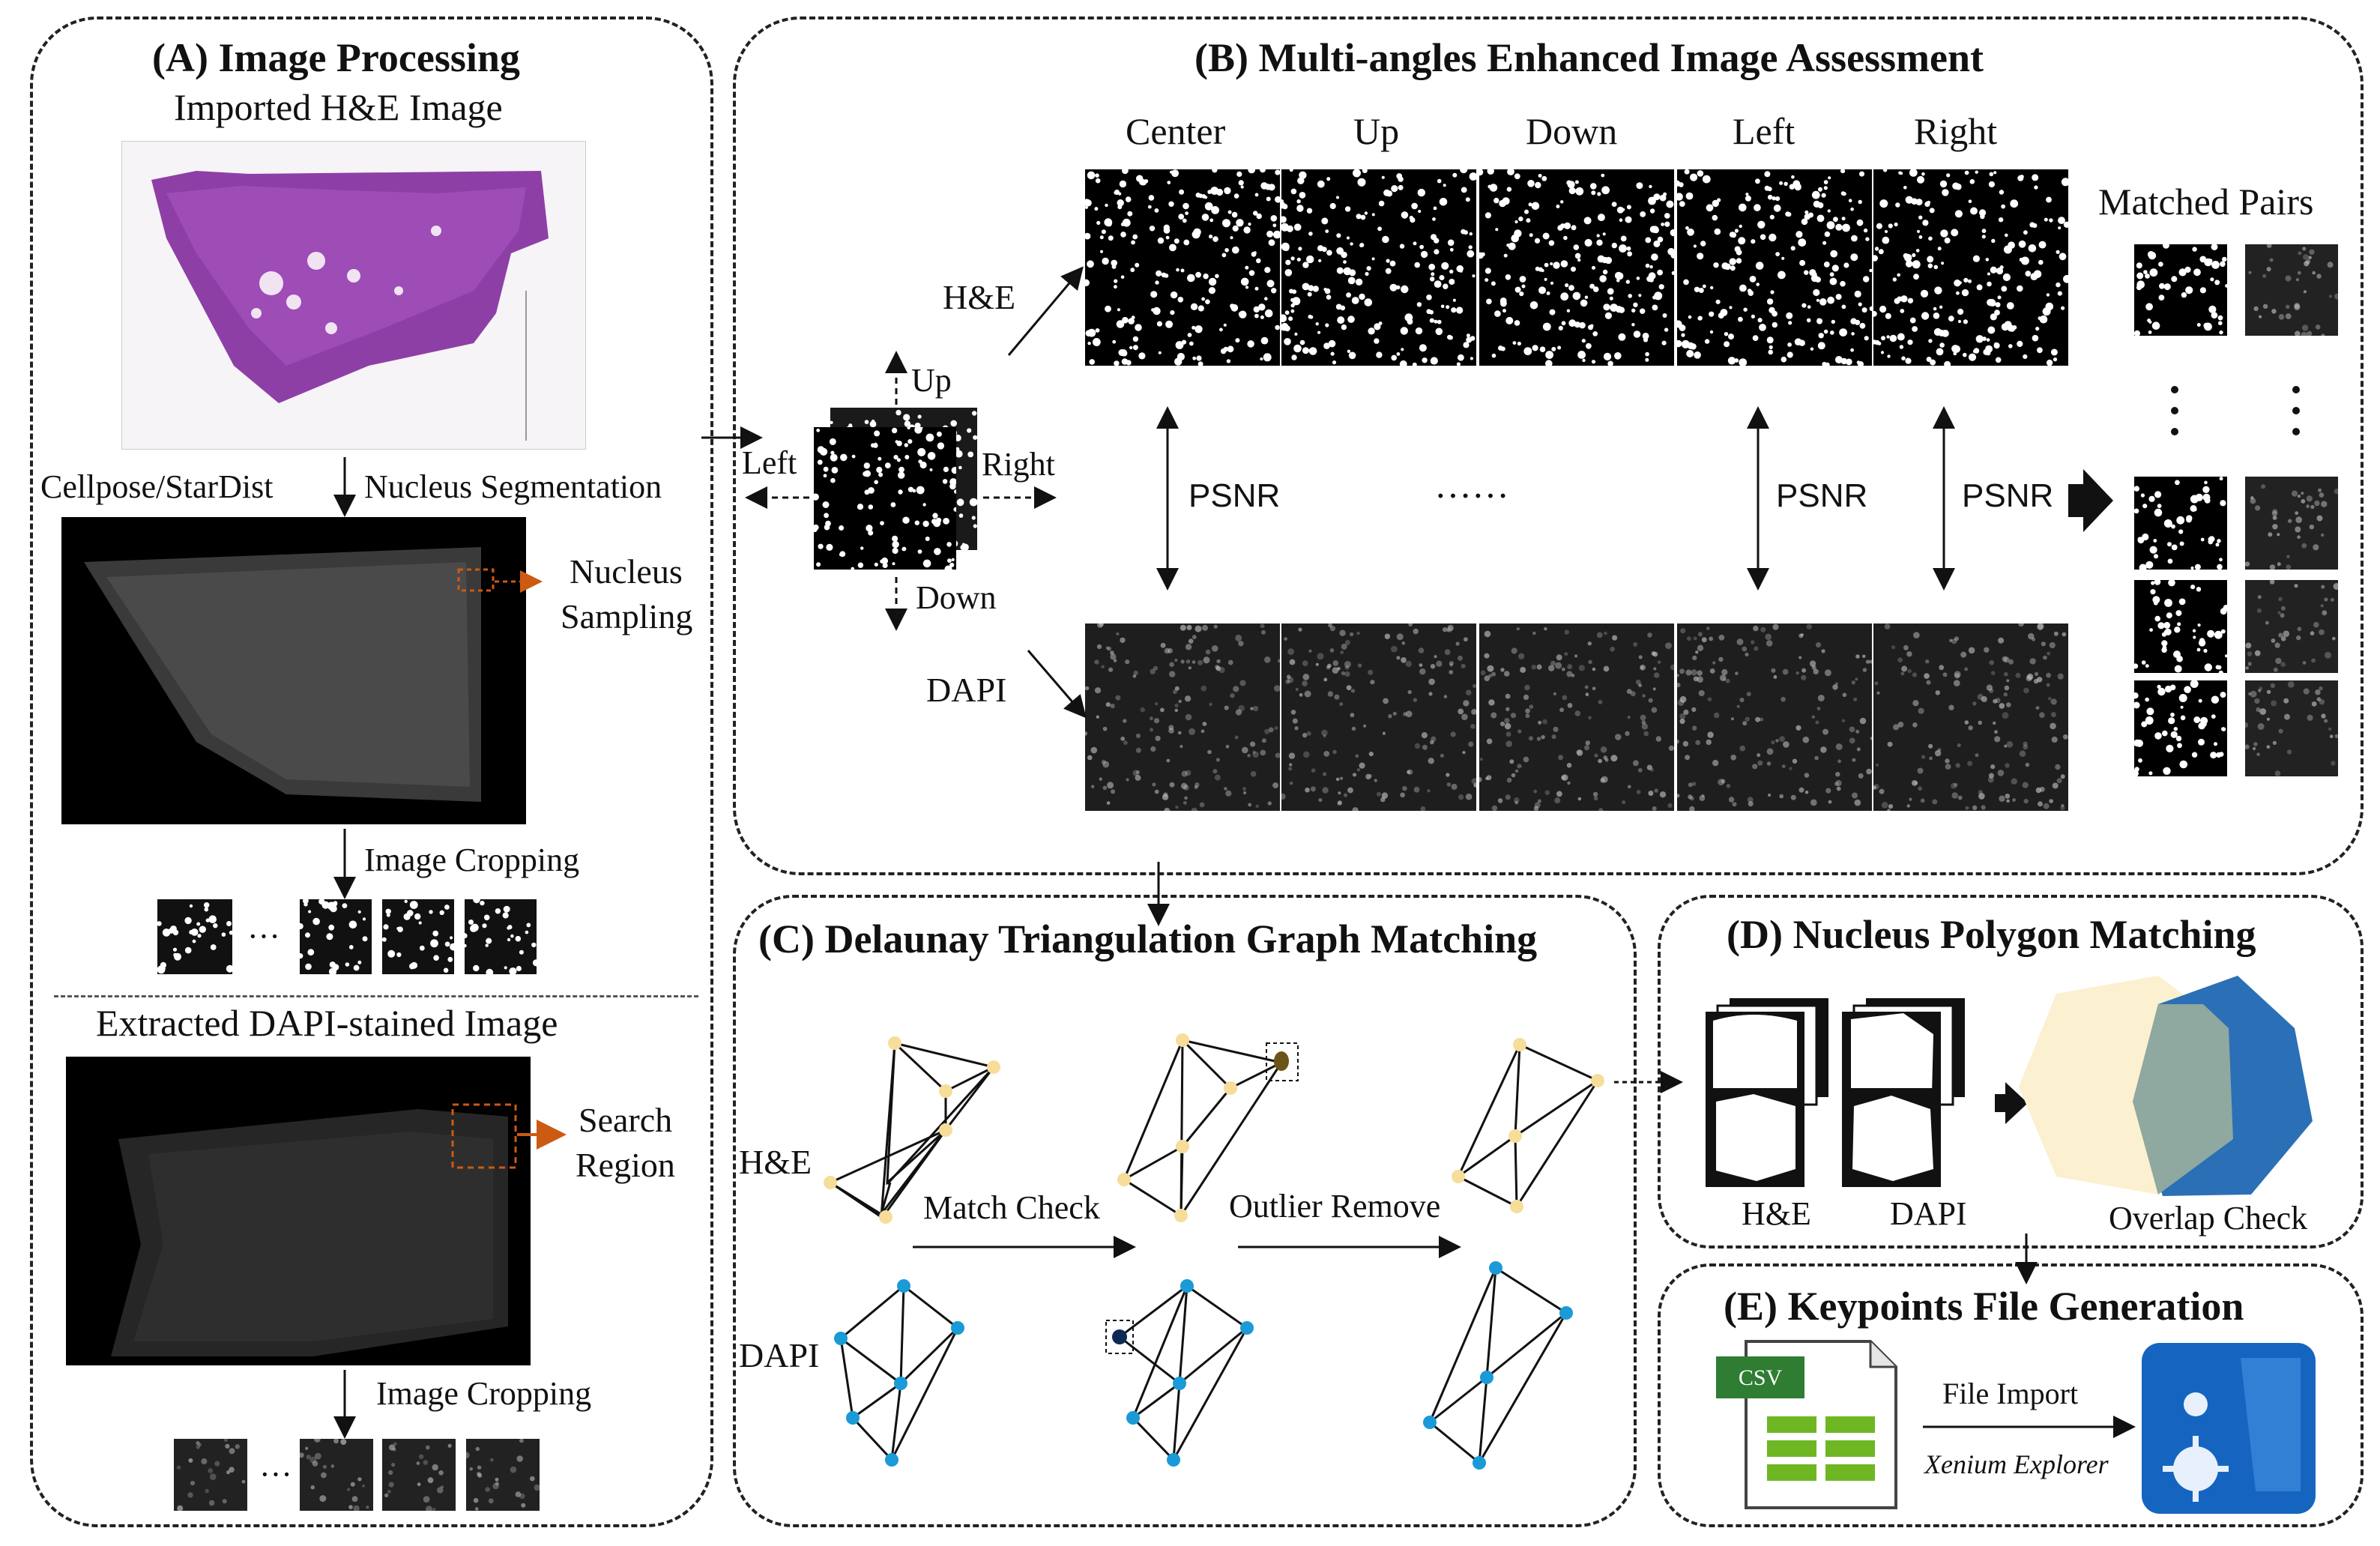  I want to click on dapi-tile-center, so click(1182, 717).